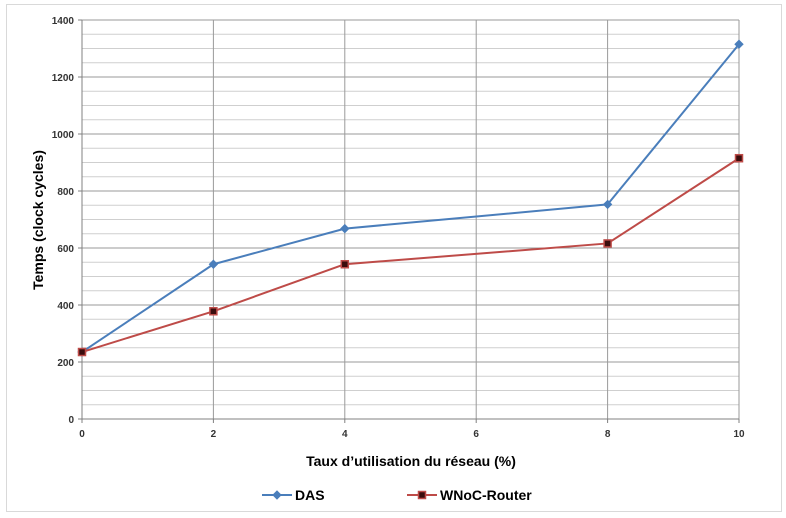 The image size is (786, 518). Describe the element at coordinates (63, 78) in the screenshot. I see `y-tick-label: 1200` at that location.